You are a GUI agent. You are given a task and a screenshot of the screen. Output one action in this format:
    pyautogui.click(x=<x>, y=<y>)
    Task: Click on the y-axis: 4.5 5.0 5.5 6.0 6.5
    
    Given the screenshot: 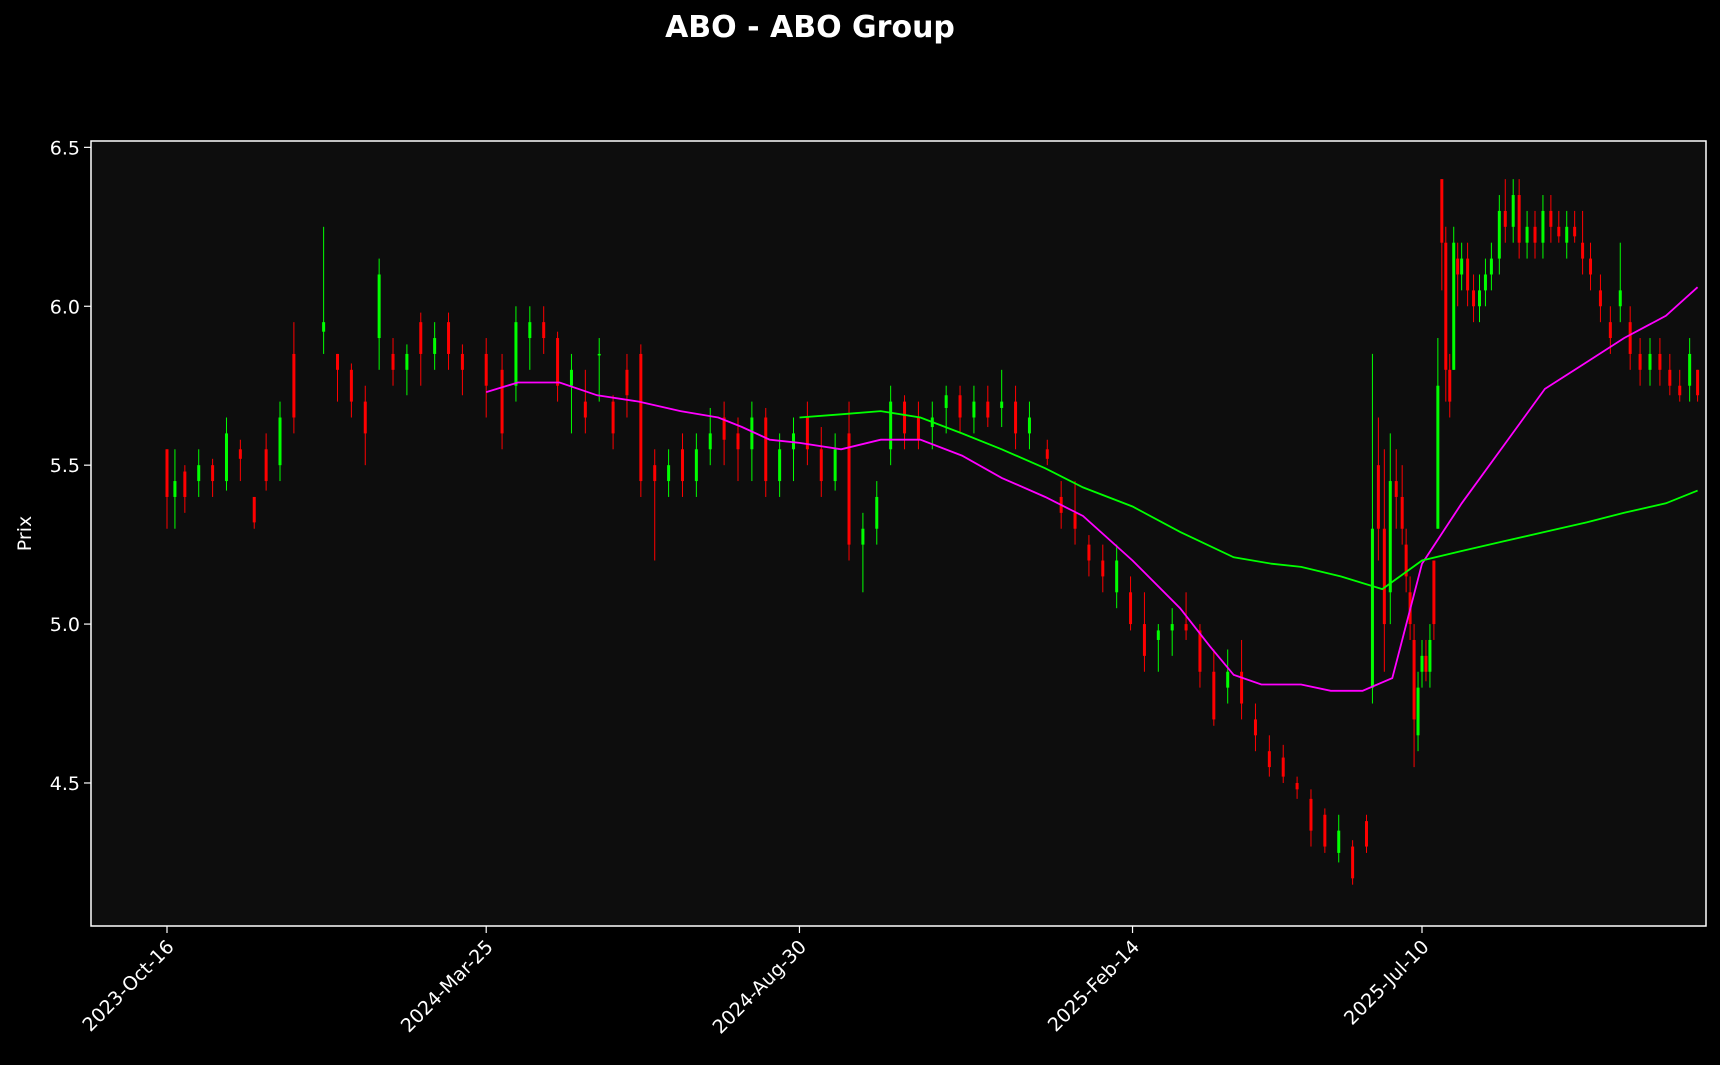 What is the action you would take?
    pyautogui.click(x=70, y=466)
    